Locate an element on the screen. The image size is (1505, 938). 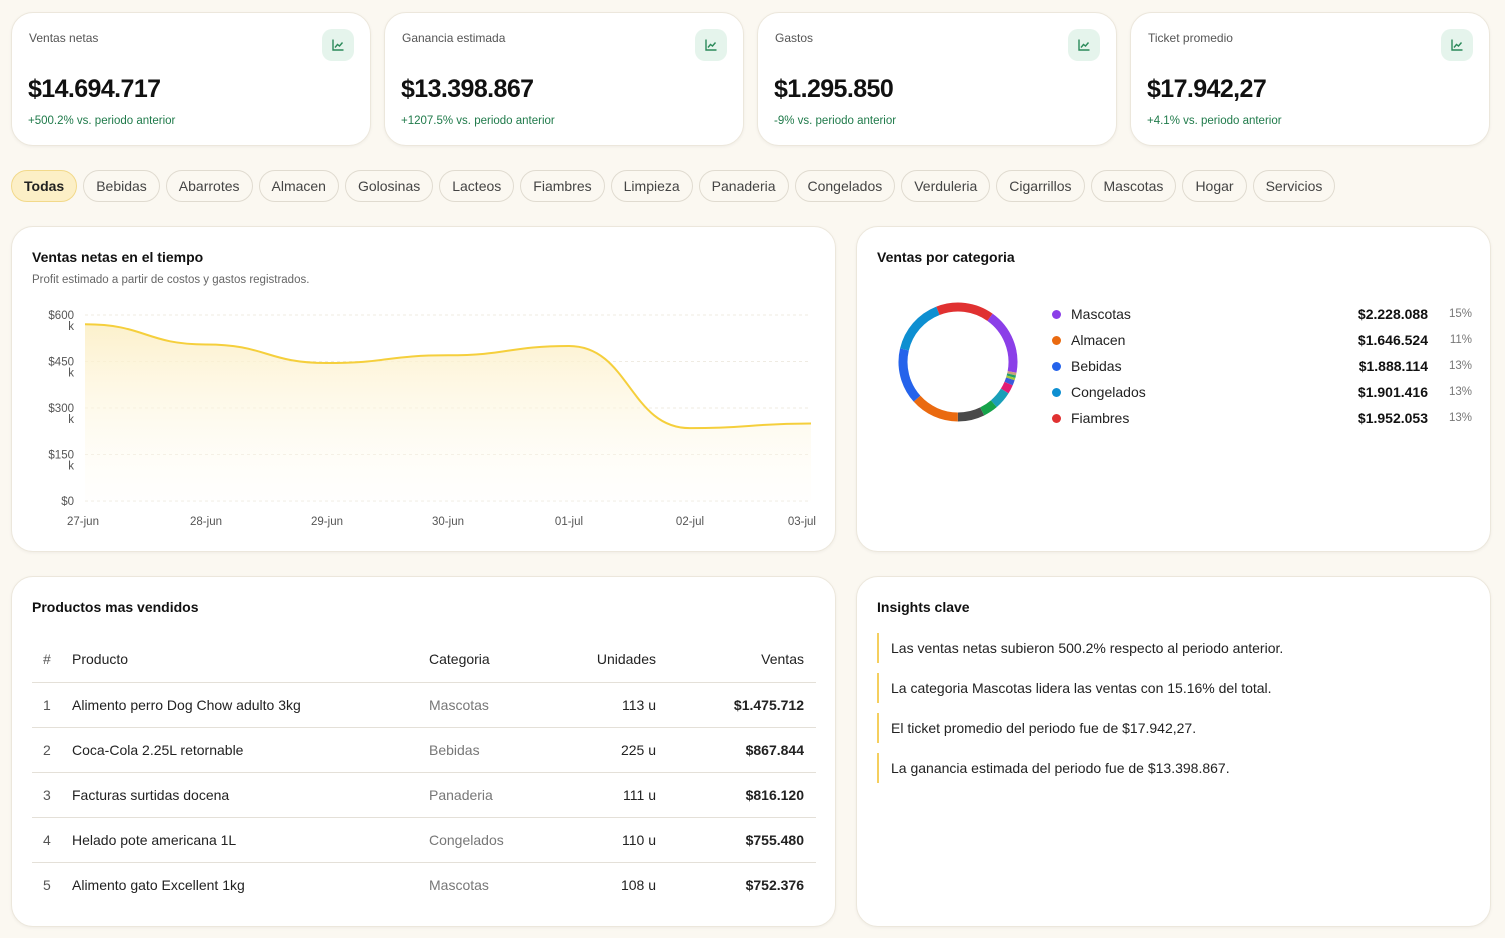
filter-pill-limpieza: Limpieza is located at coordinates (651, 186).